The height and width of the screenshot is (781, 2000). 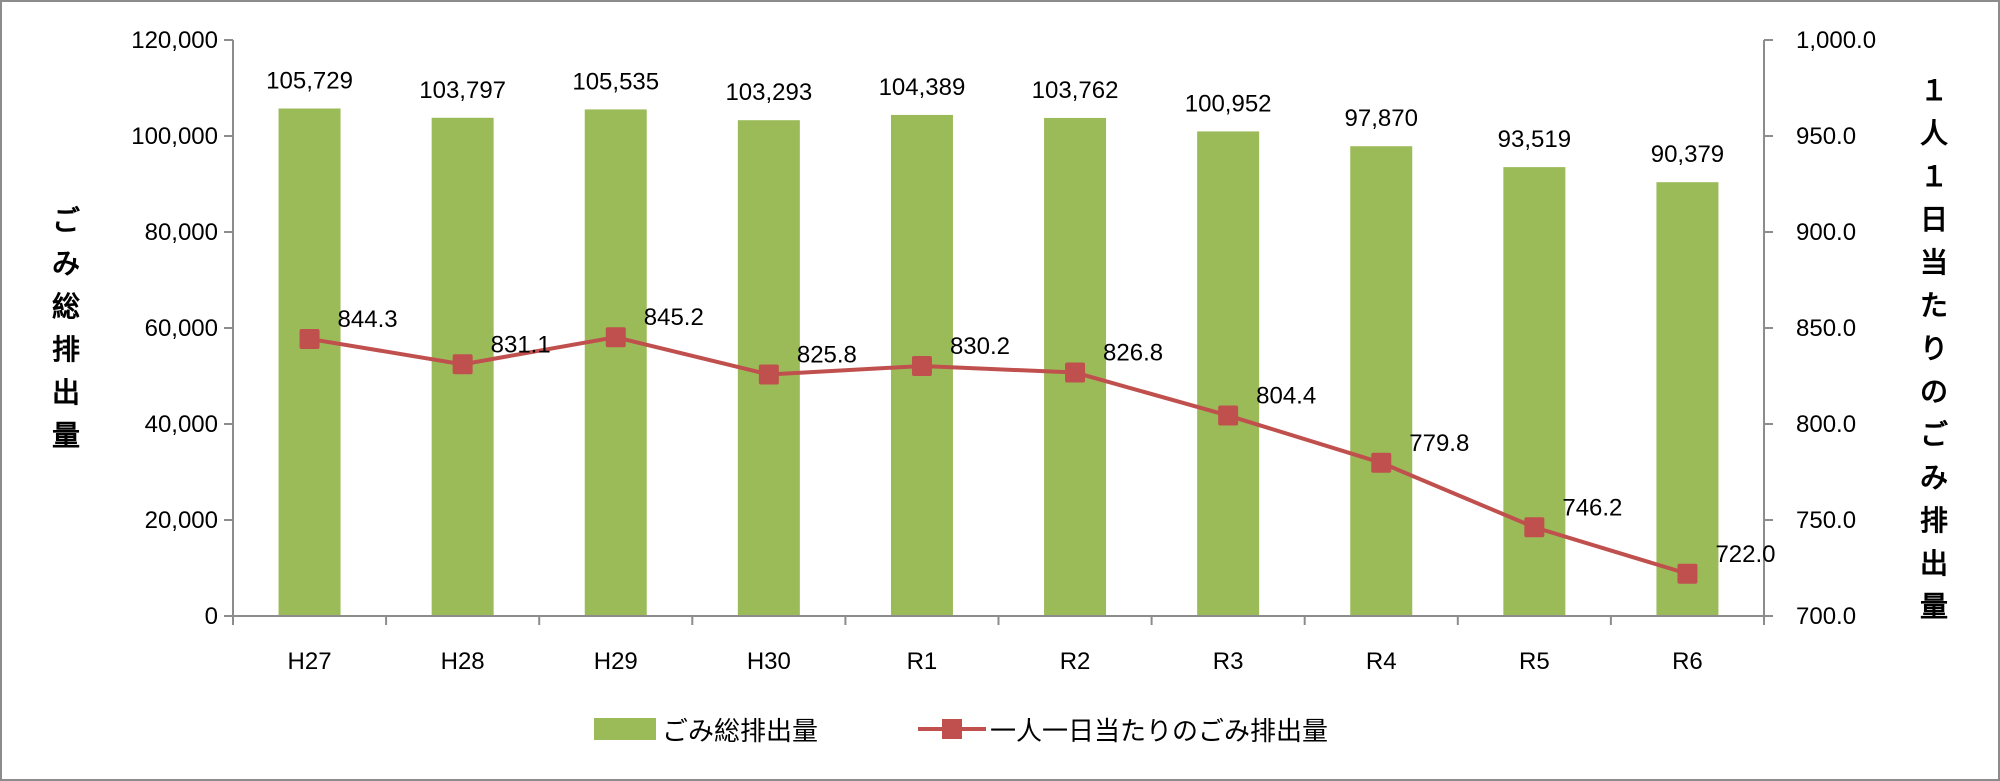 What do you see at coordinates (1934, 563) in the screenshot?
I see `right-axis-title-char: 出` at bounding box center [1934, 563].